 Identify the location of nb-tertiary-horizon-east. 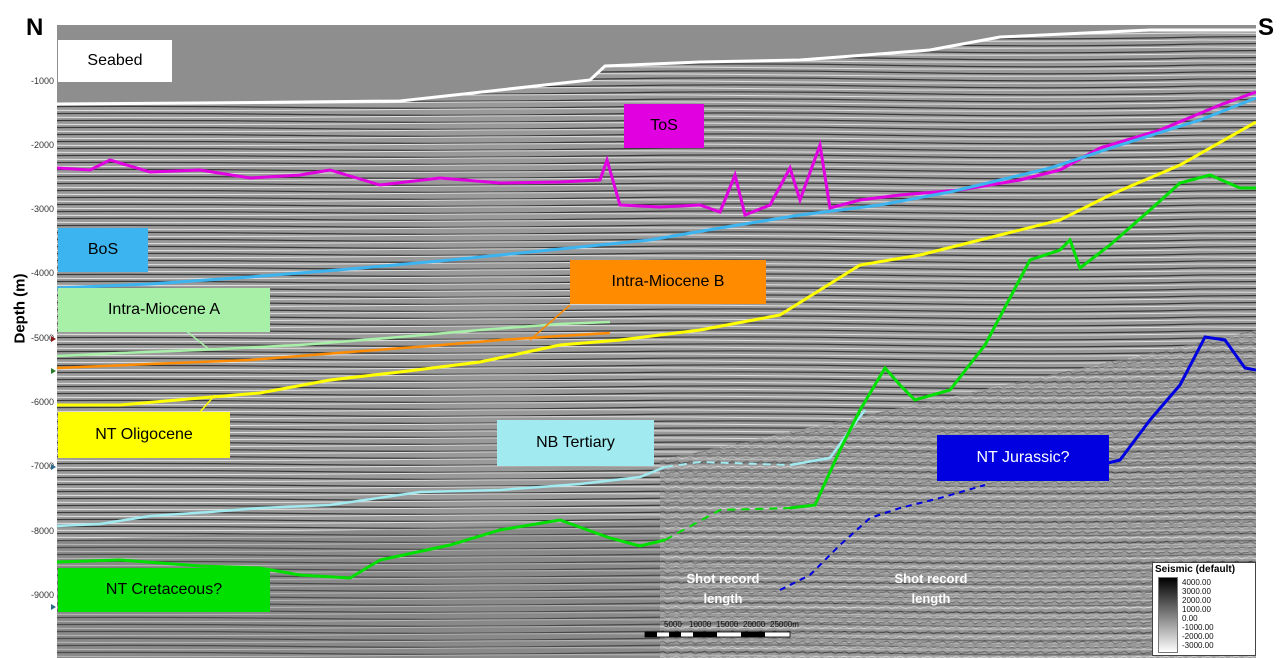
(827, 438).